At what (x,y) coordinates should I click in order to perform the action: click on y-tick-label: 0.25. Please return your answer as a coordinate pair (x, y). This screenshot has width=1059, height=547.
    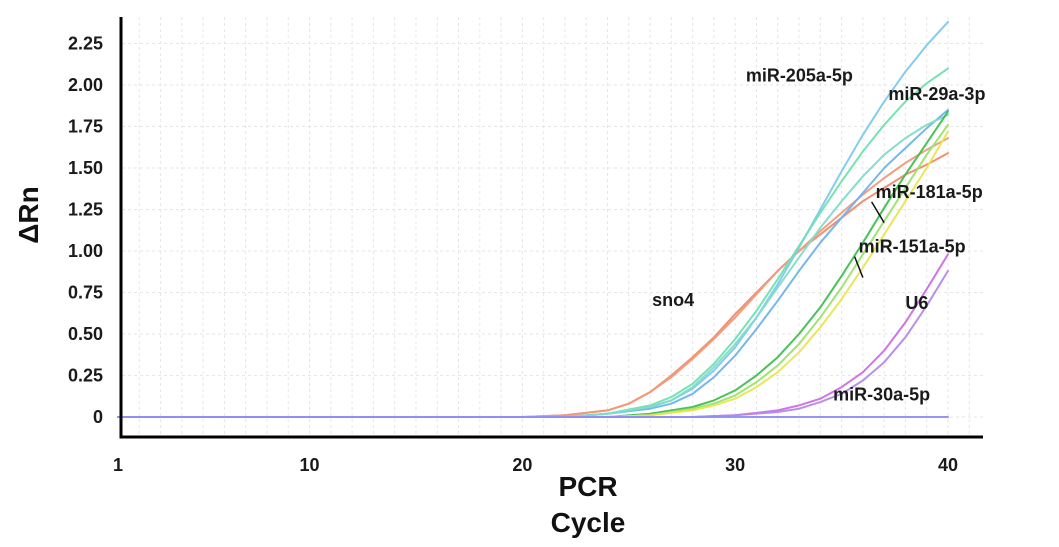
    Looking at the image, I should click on (85, 376).